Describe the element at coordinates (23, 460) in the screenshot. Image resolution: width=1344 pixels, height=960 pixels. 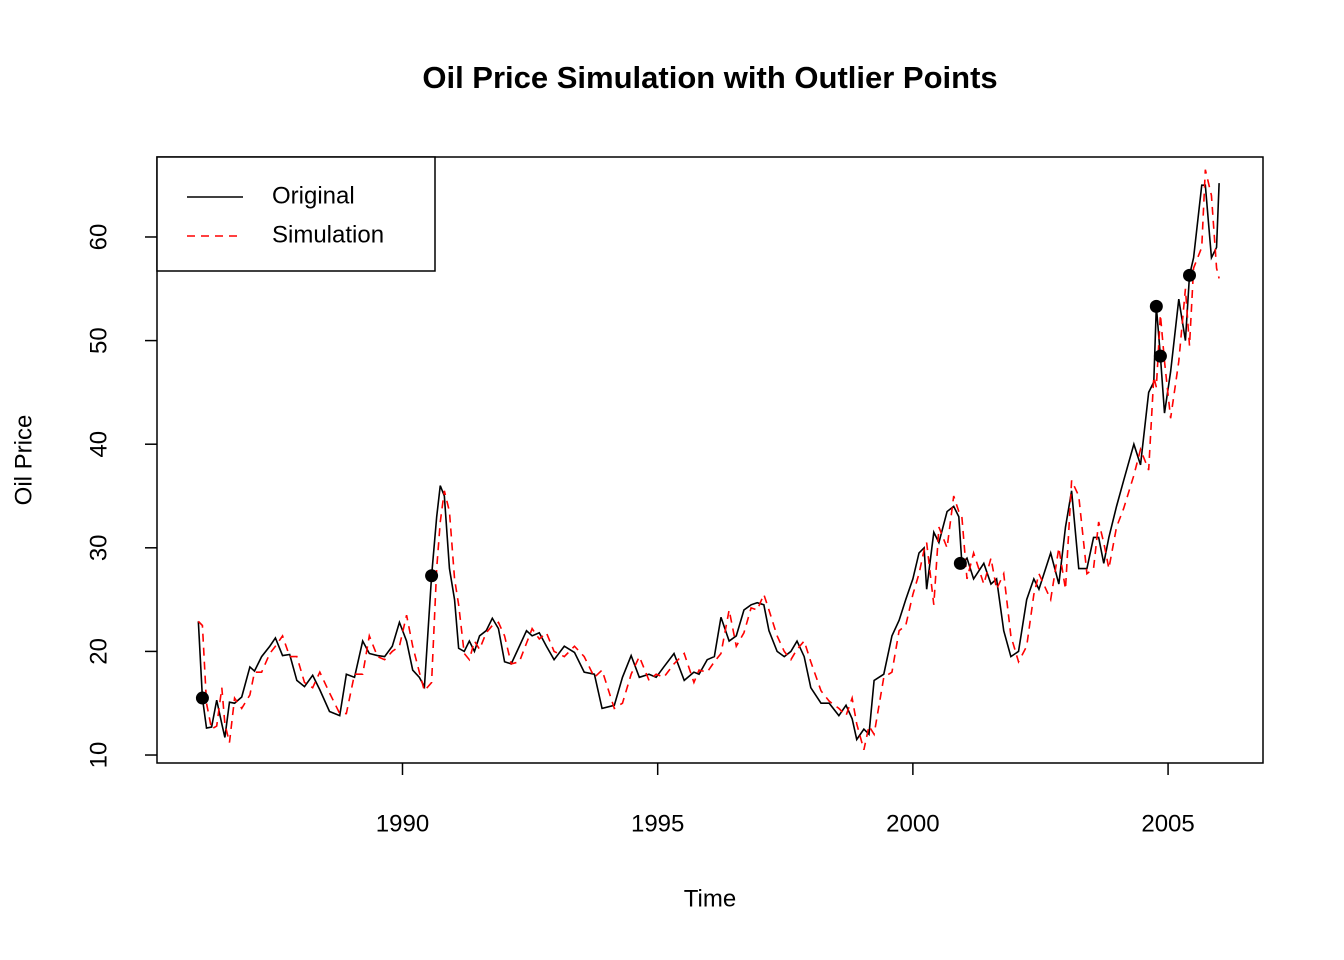
I see `y-axis-label: Oil Price` at that location.